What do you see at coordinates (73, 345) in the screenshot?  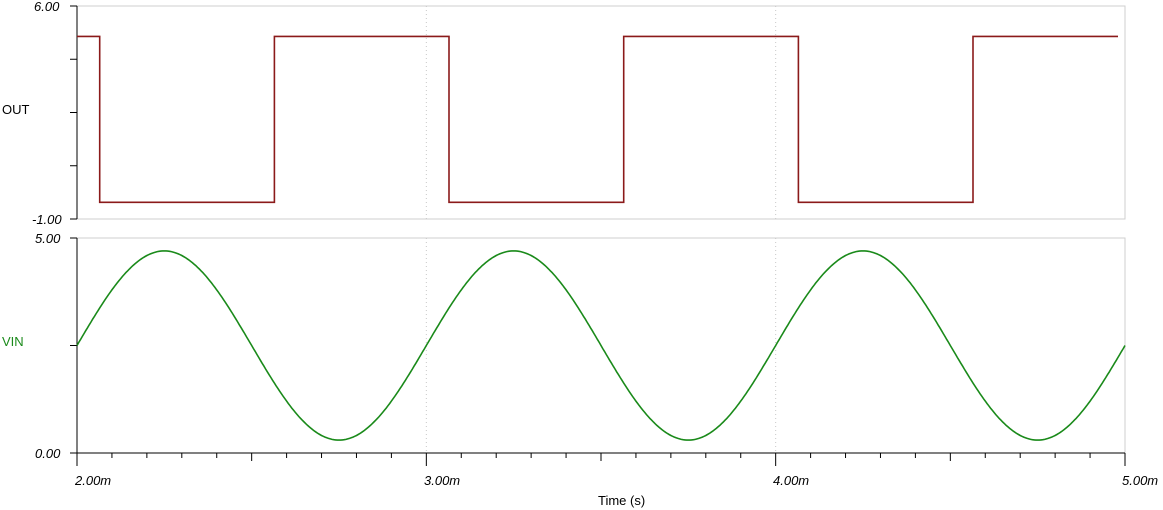 I see `vin-y-ticks` at bounding box center [73, 345].